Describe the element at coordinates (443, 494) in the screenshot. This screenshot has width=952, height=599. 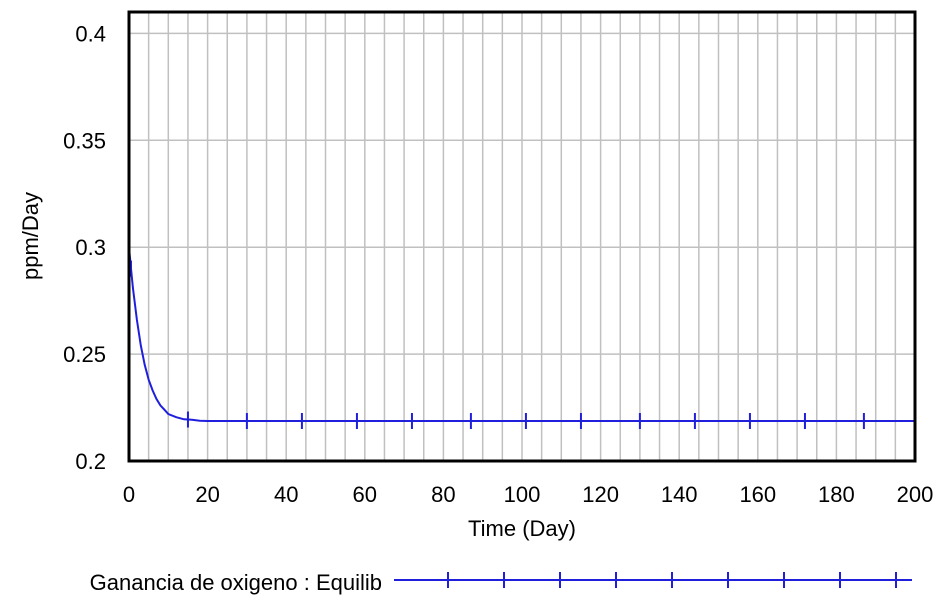
I see `x-tick-label: 80` at that location.